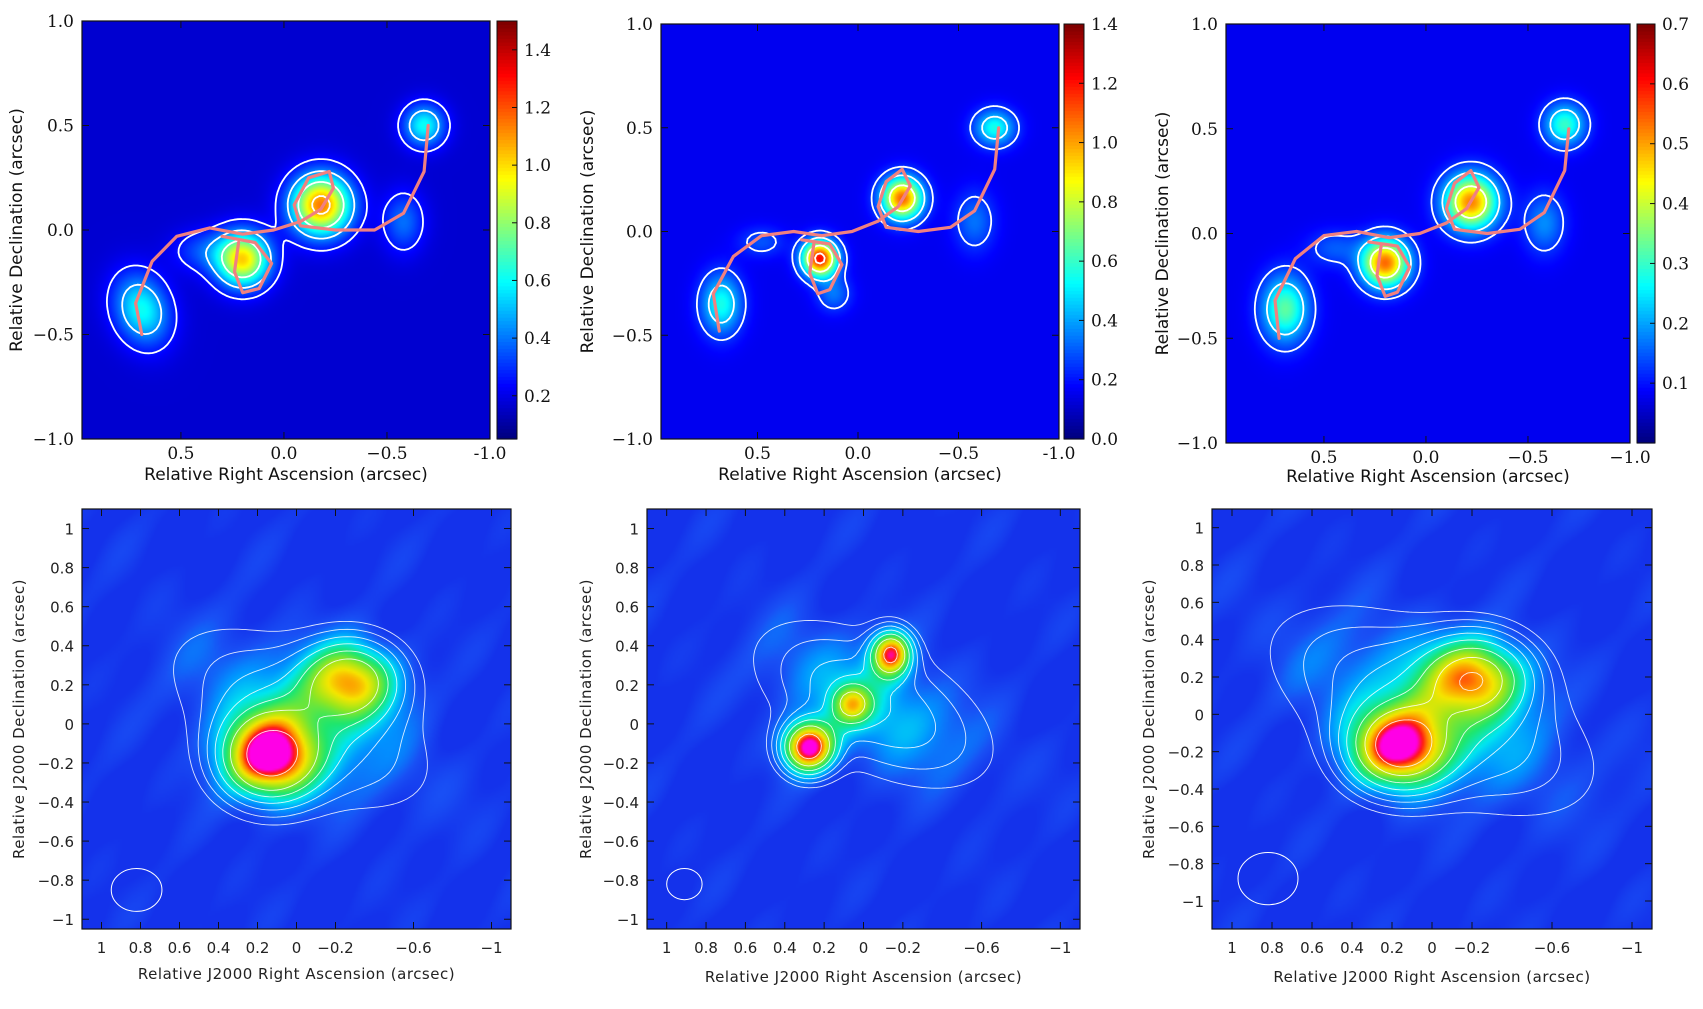  I want to click on x-tick-label: 0.2, so click(1392, 948).